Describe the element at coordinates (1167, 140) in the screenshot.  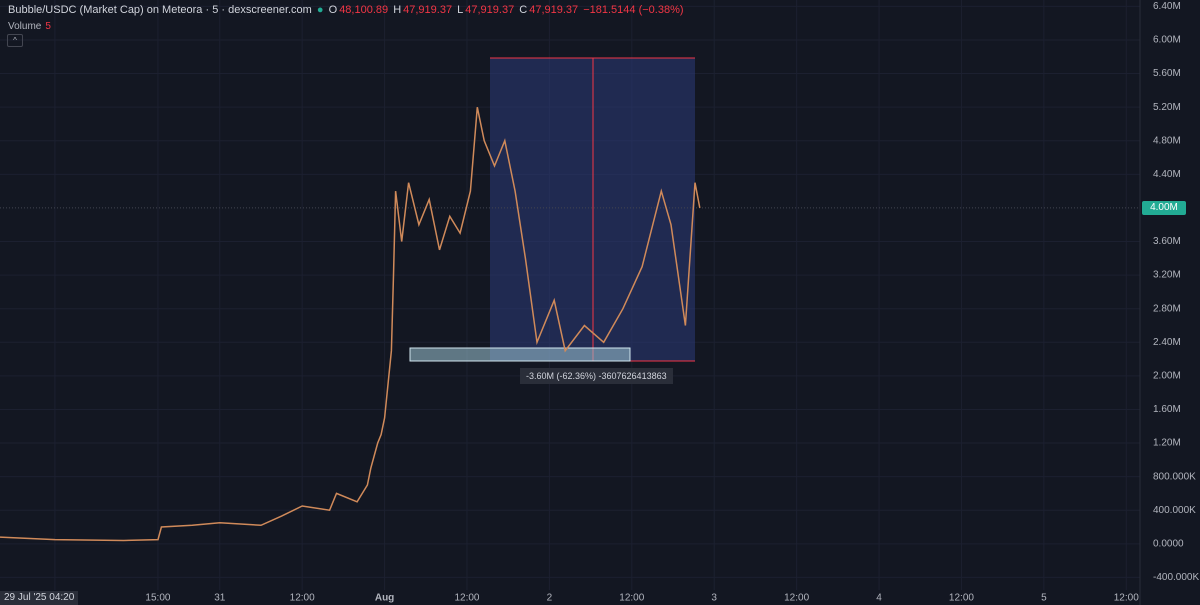
I see `y-tick-label: 4.80M` at that location.